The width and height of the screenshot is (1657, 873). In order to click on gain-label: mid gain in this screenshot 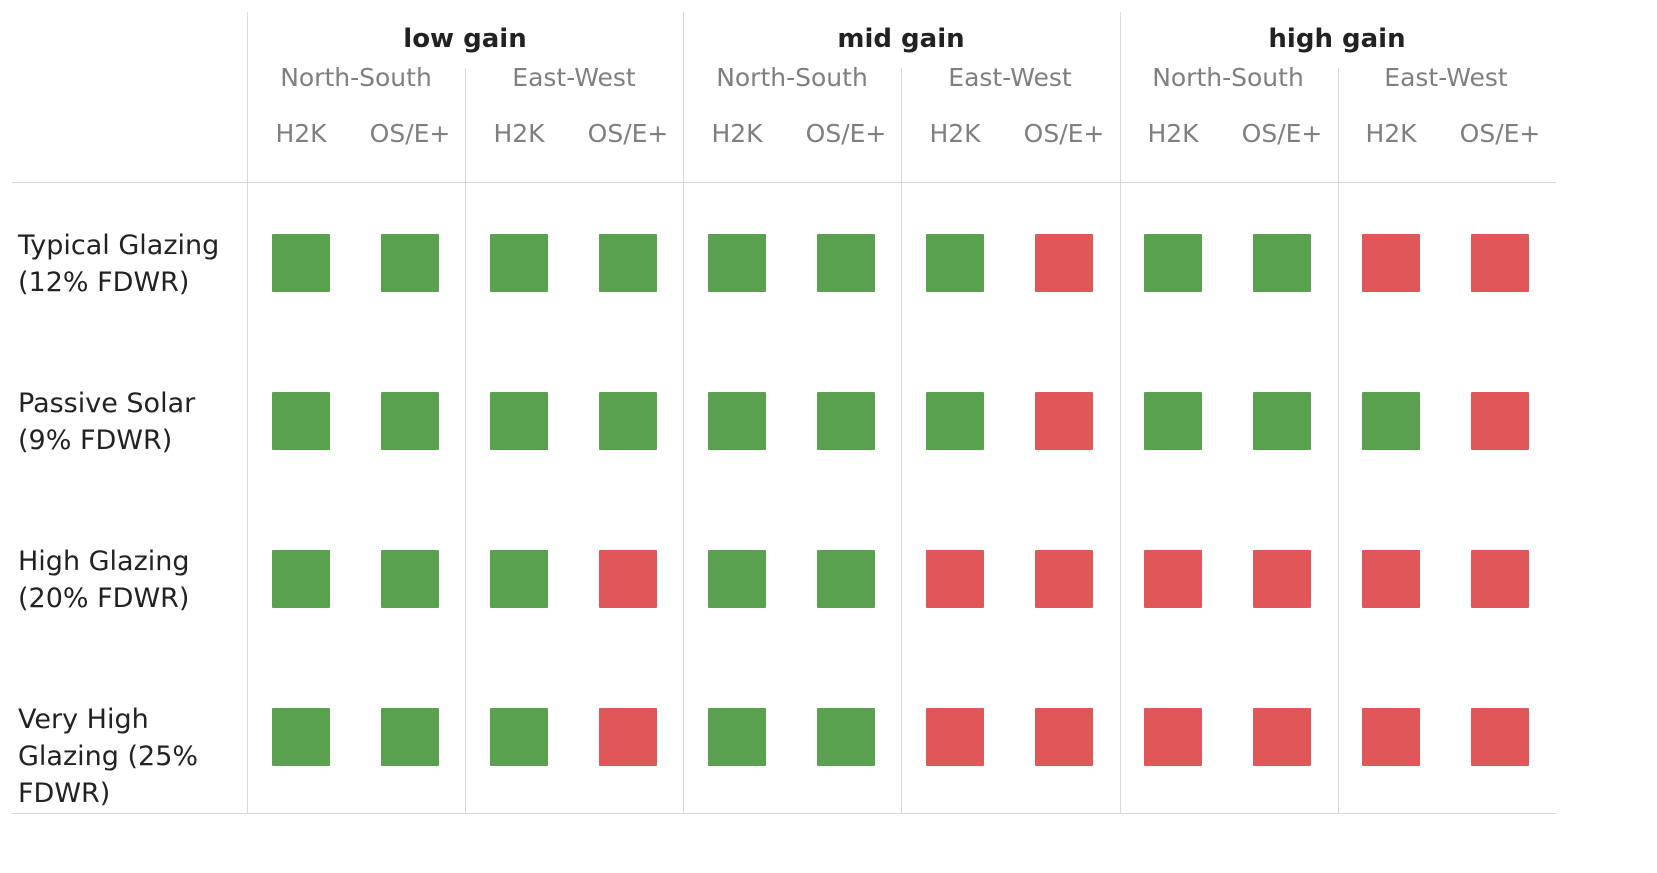, I will do `click(901, 39)`.